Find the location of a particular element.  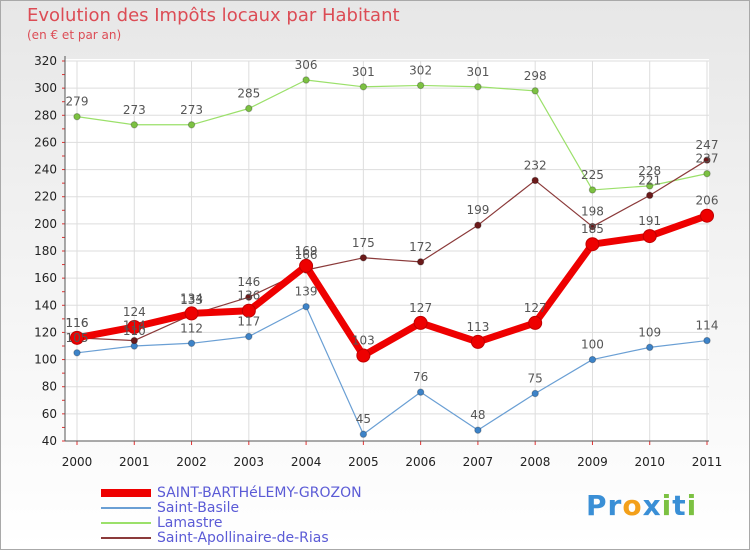

chart-subtitle: (en € et par an) is located at coordinates (74, 35).